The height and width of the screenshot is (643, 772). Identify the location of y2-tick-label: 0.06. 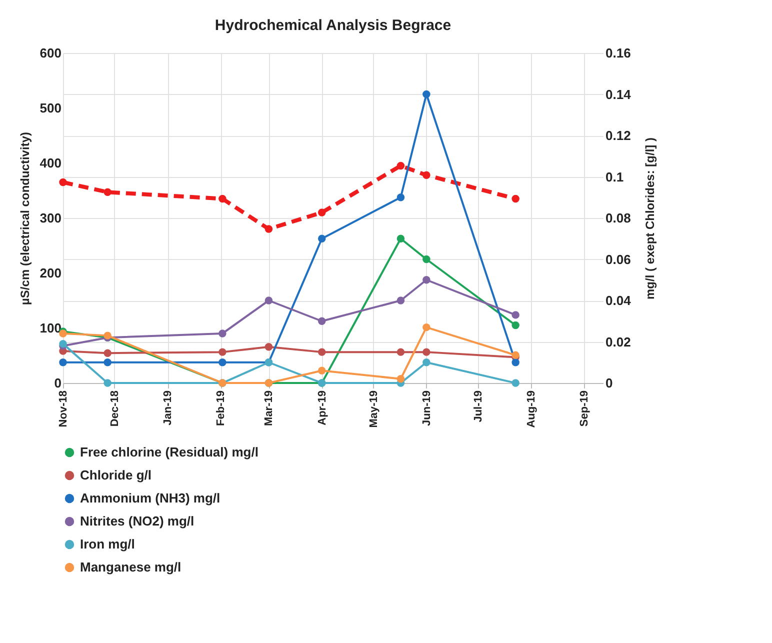
(618, 259).